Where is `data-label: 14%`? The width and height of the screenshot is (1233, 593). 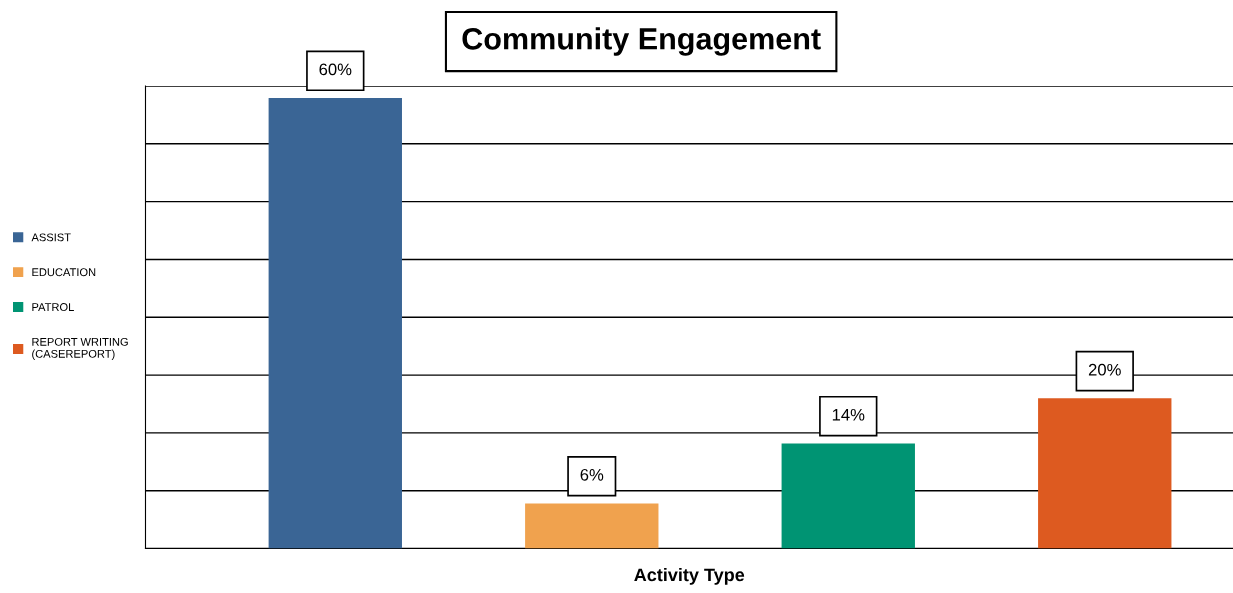
data-label: 14% is located at coordinates (848, 414).